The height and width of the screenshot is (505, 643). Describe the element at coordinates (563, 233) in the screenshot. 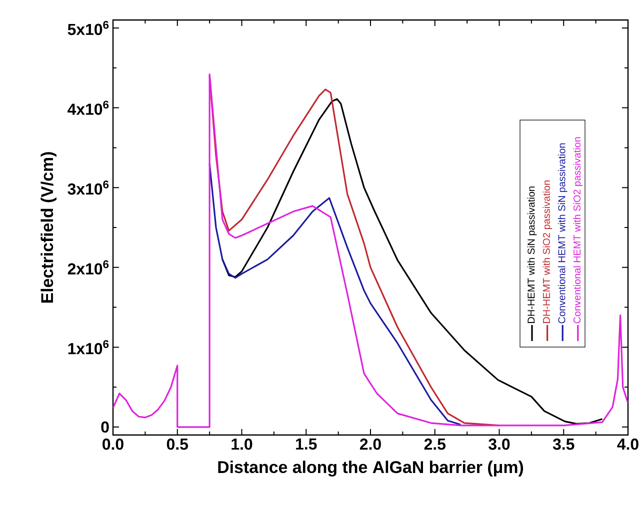

I see `text: Conventional HEMT with SiN passivation` at that location.